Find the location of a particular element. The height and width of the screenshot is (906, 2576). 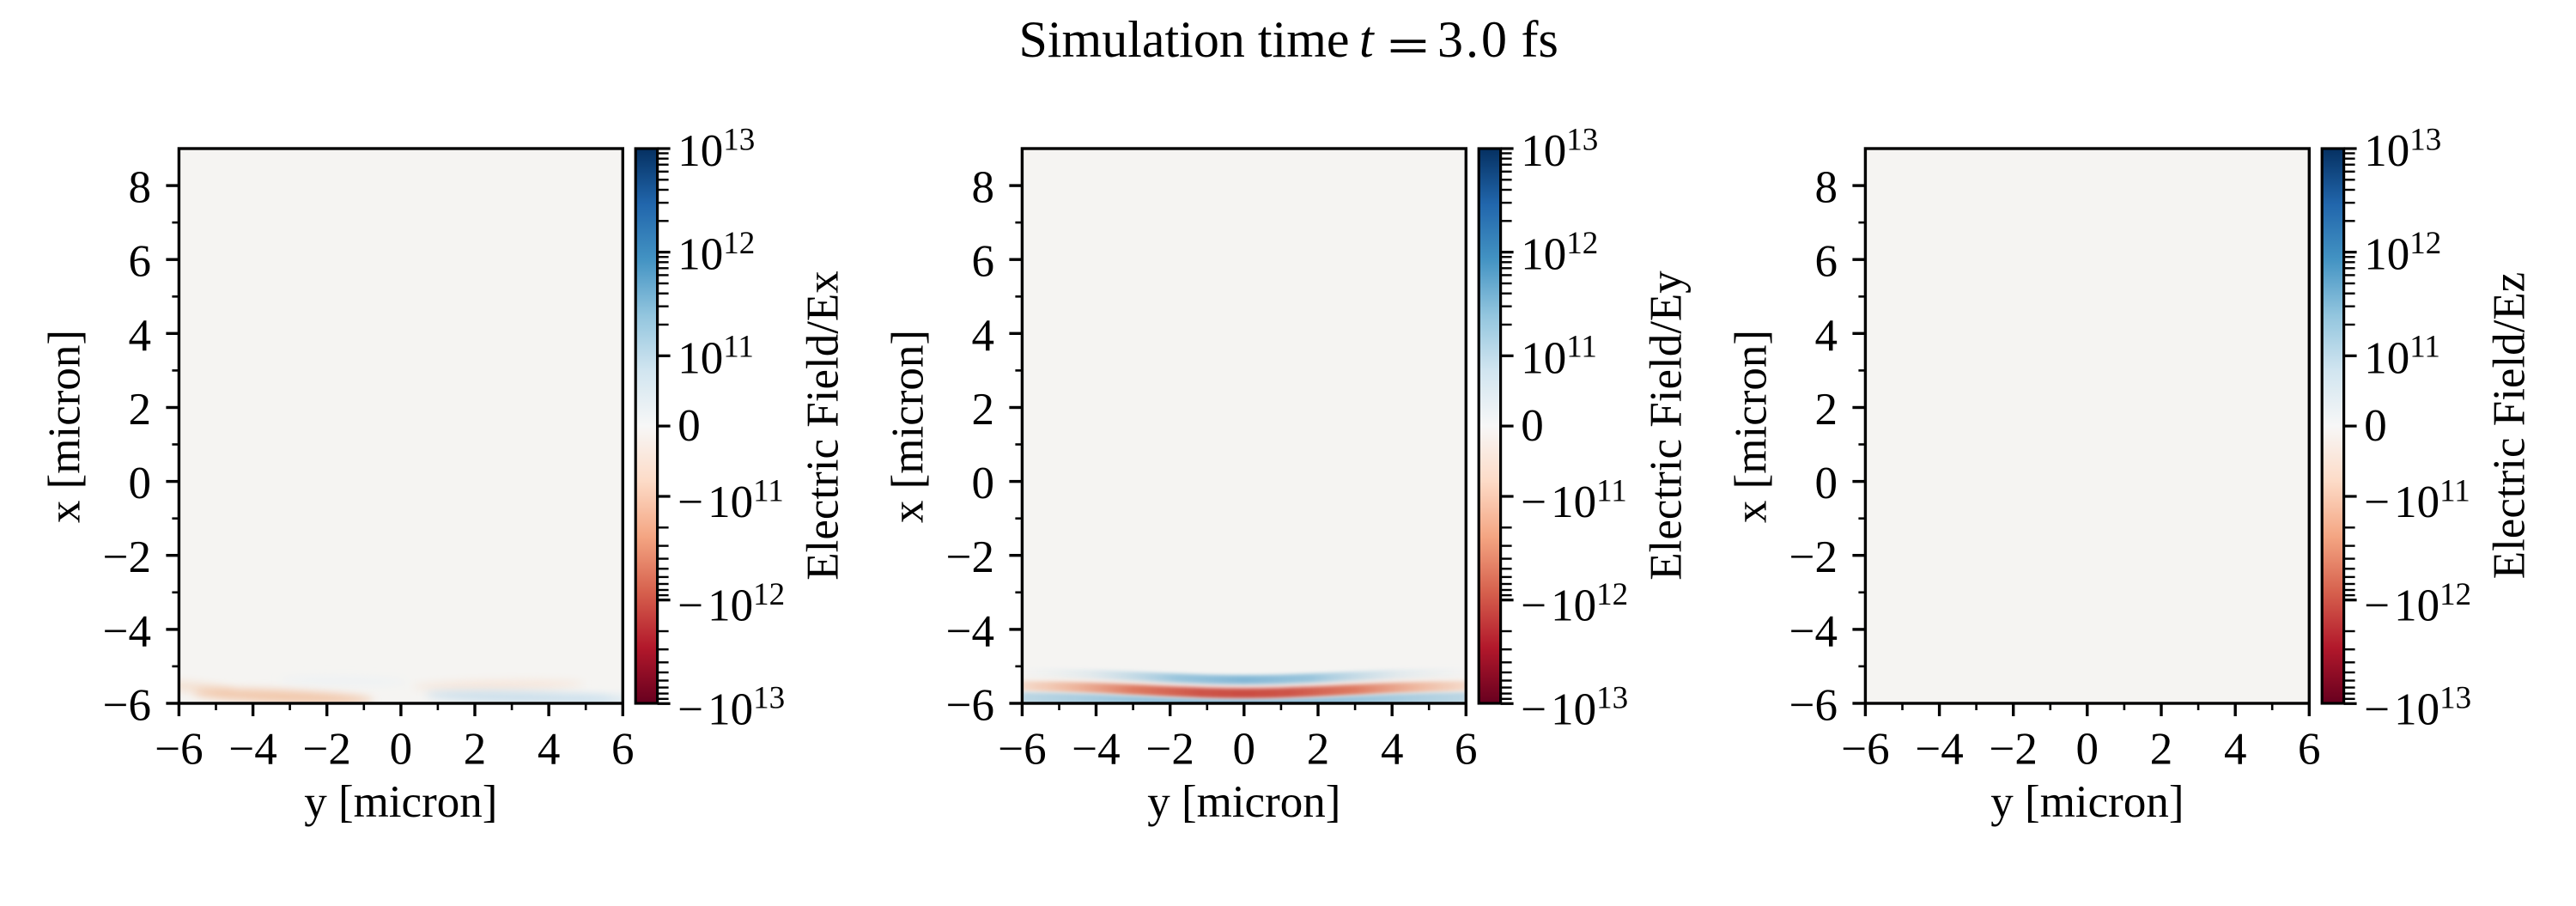

svg-text: fs is located at coordinates (1540, 39).